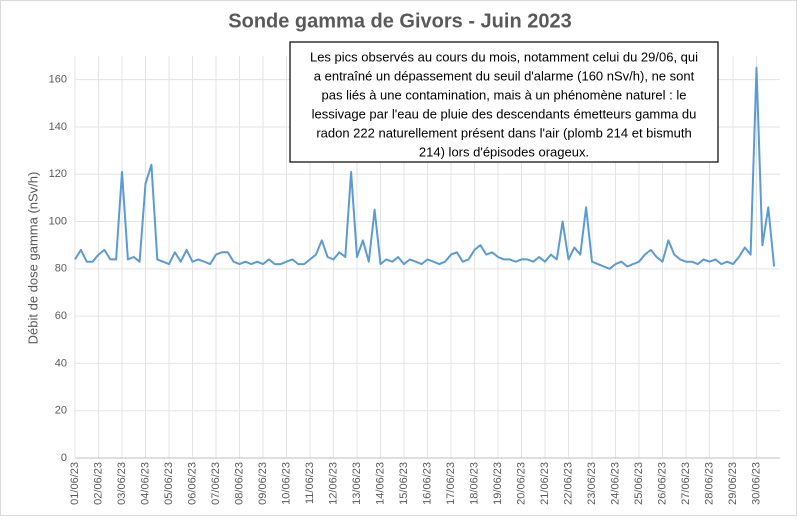 This screenshot has width=797, height=521. Describe the element at coordinates (61, 363) in the screenshot. I see `y-tick-label: 40` at that location.